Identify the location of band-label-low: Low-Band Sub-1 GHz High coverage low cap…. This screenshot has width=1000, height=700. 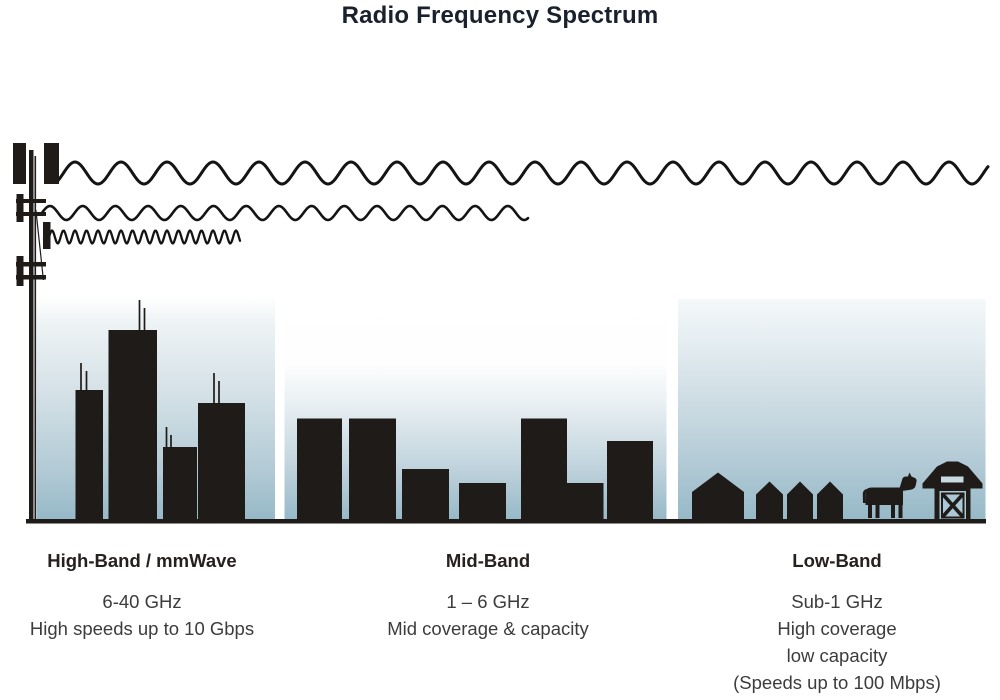
(837, 623).